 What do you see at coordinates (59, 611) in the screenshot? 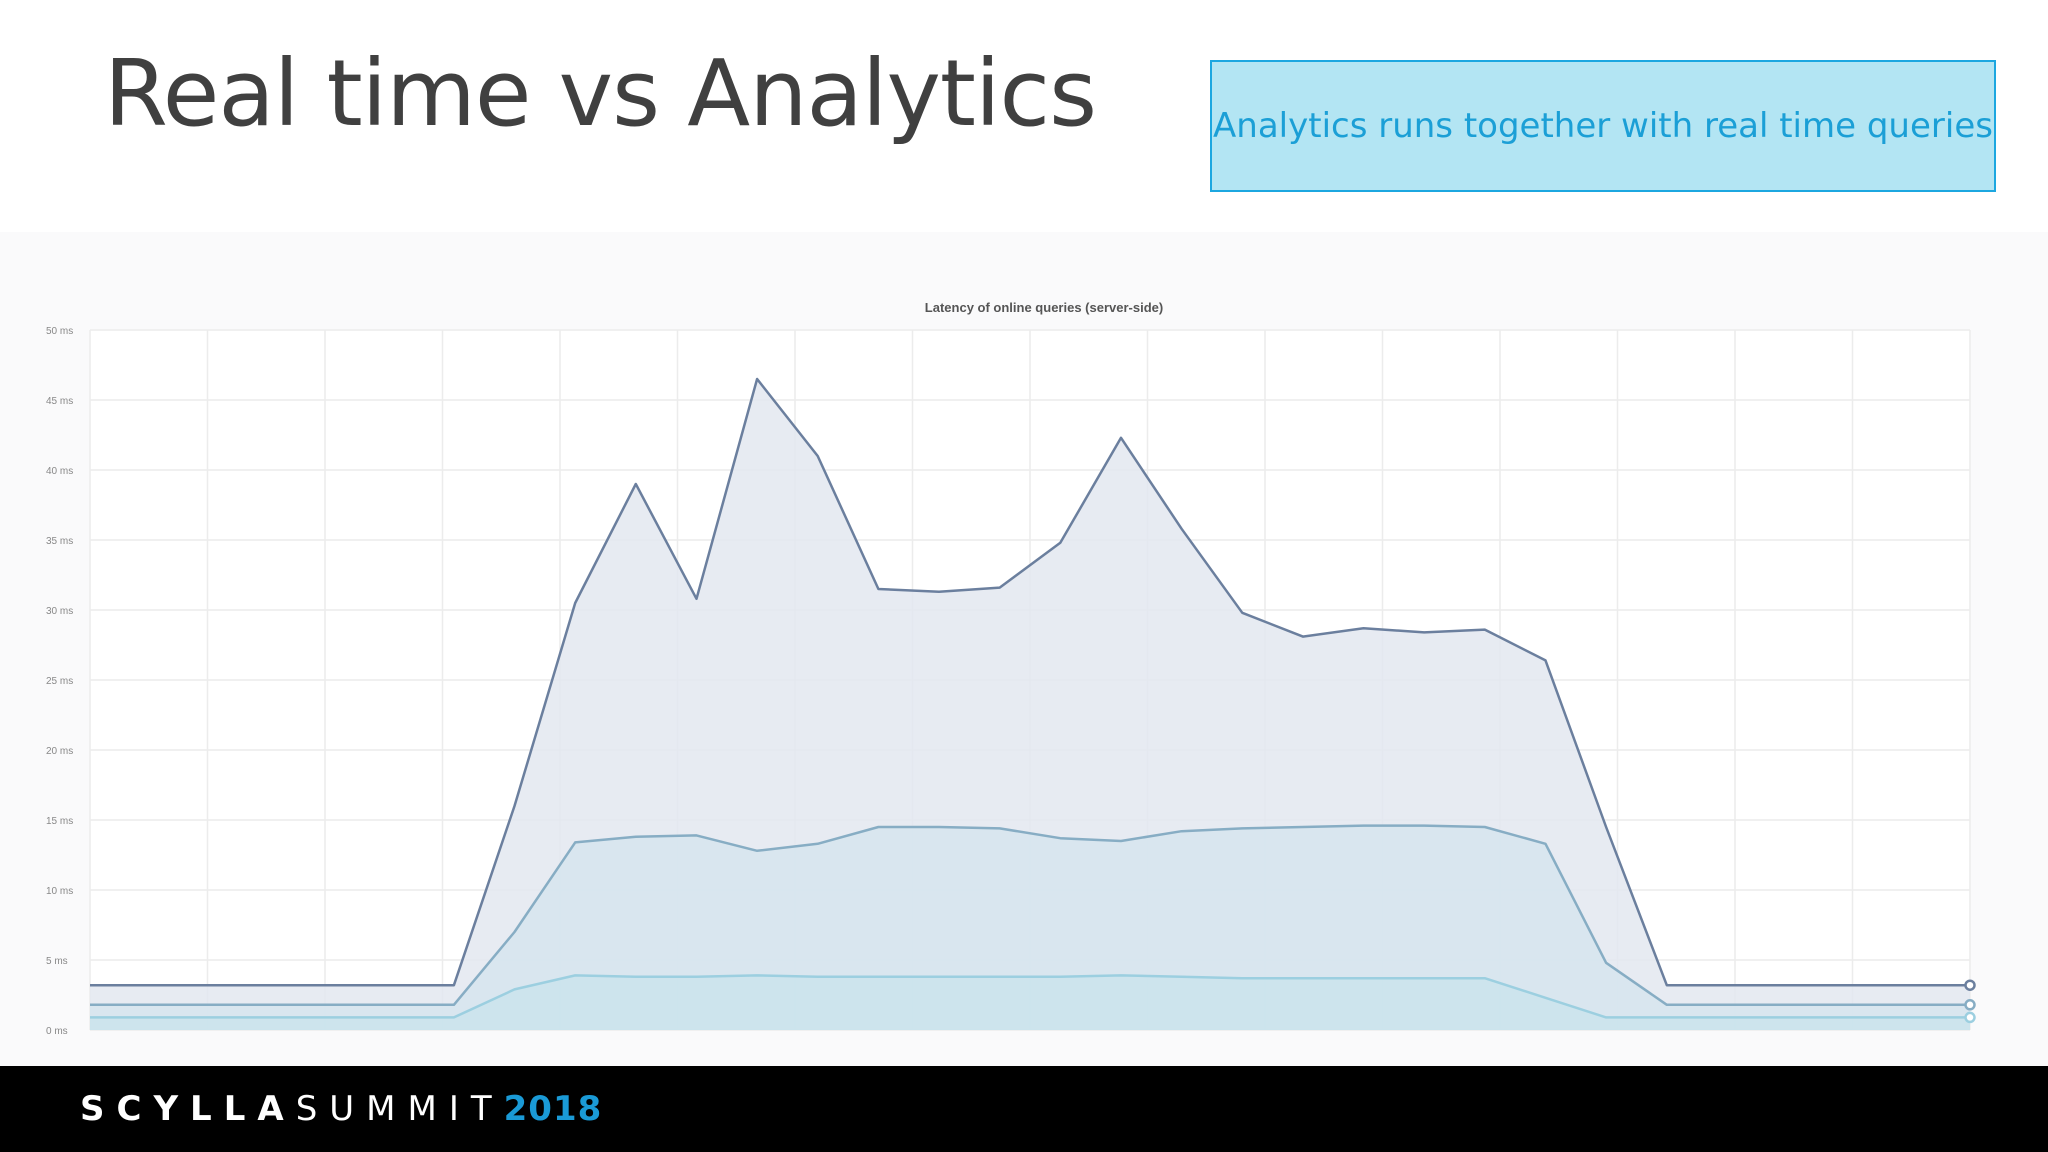
I see `y-tick-label: 30 ms` at bounding box center [59, 611].